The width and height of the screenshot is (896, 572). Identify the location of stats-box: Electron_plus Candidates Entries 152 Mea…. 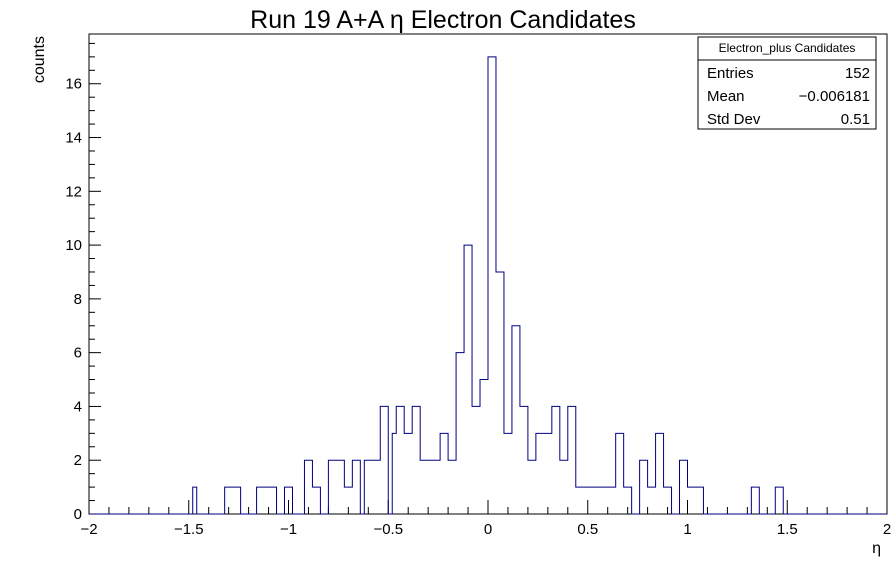
(787, 83).